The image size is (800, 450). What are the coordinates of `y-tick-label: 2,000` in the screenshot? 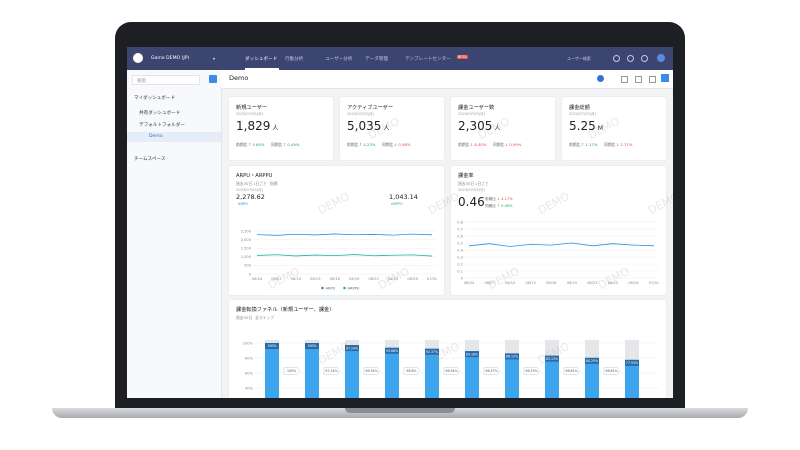 It's located at (246, 240).